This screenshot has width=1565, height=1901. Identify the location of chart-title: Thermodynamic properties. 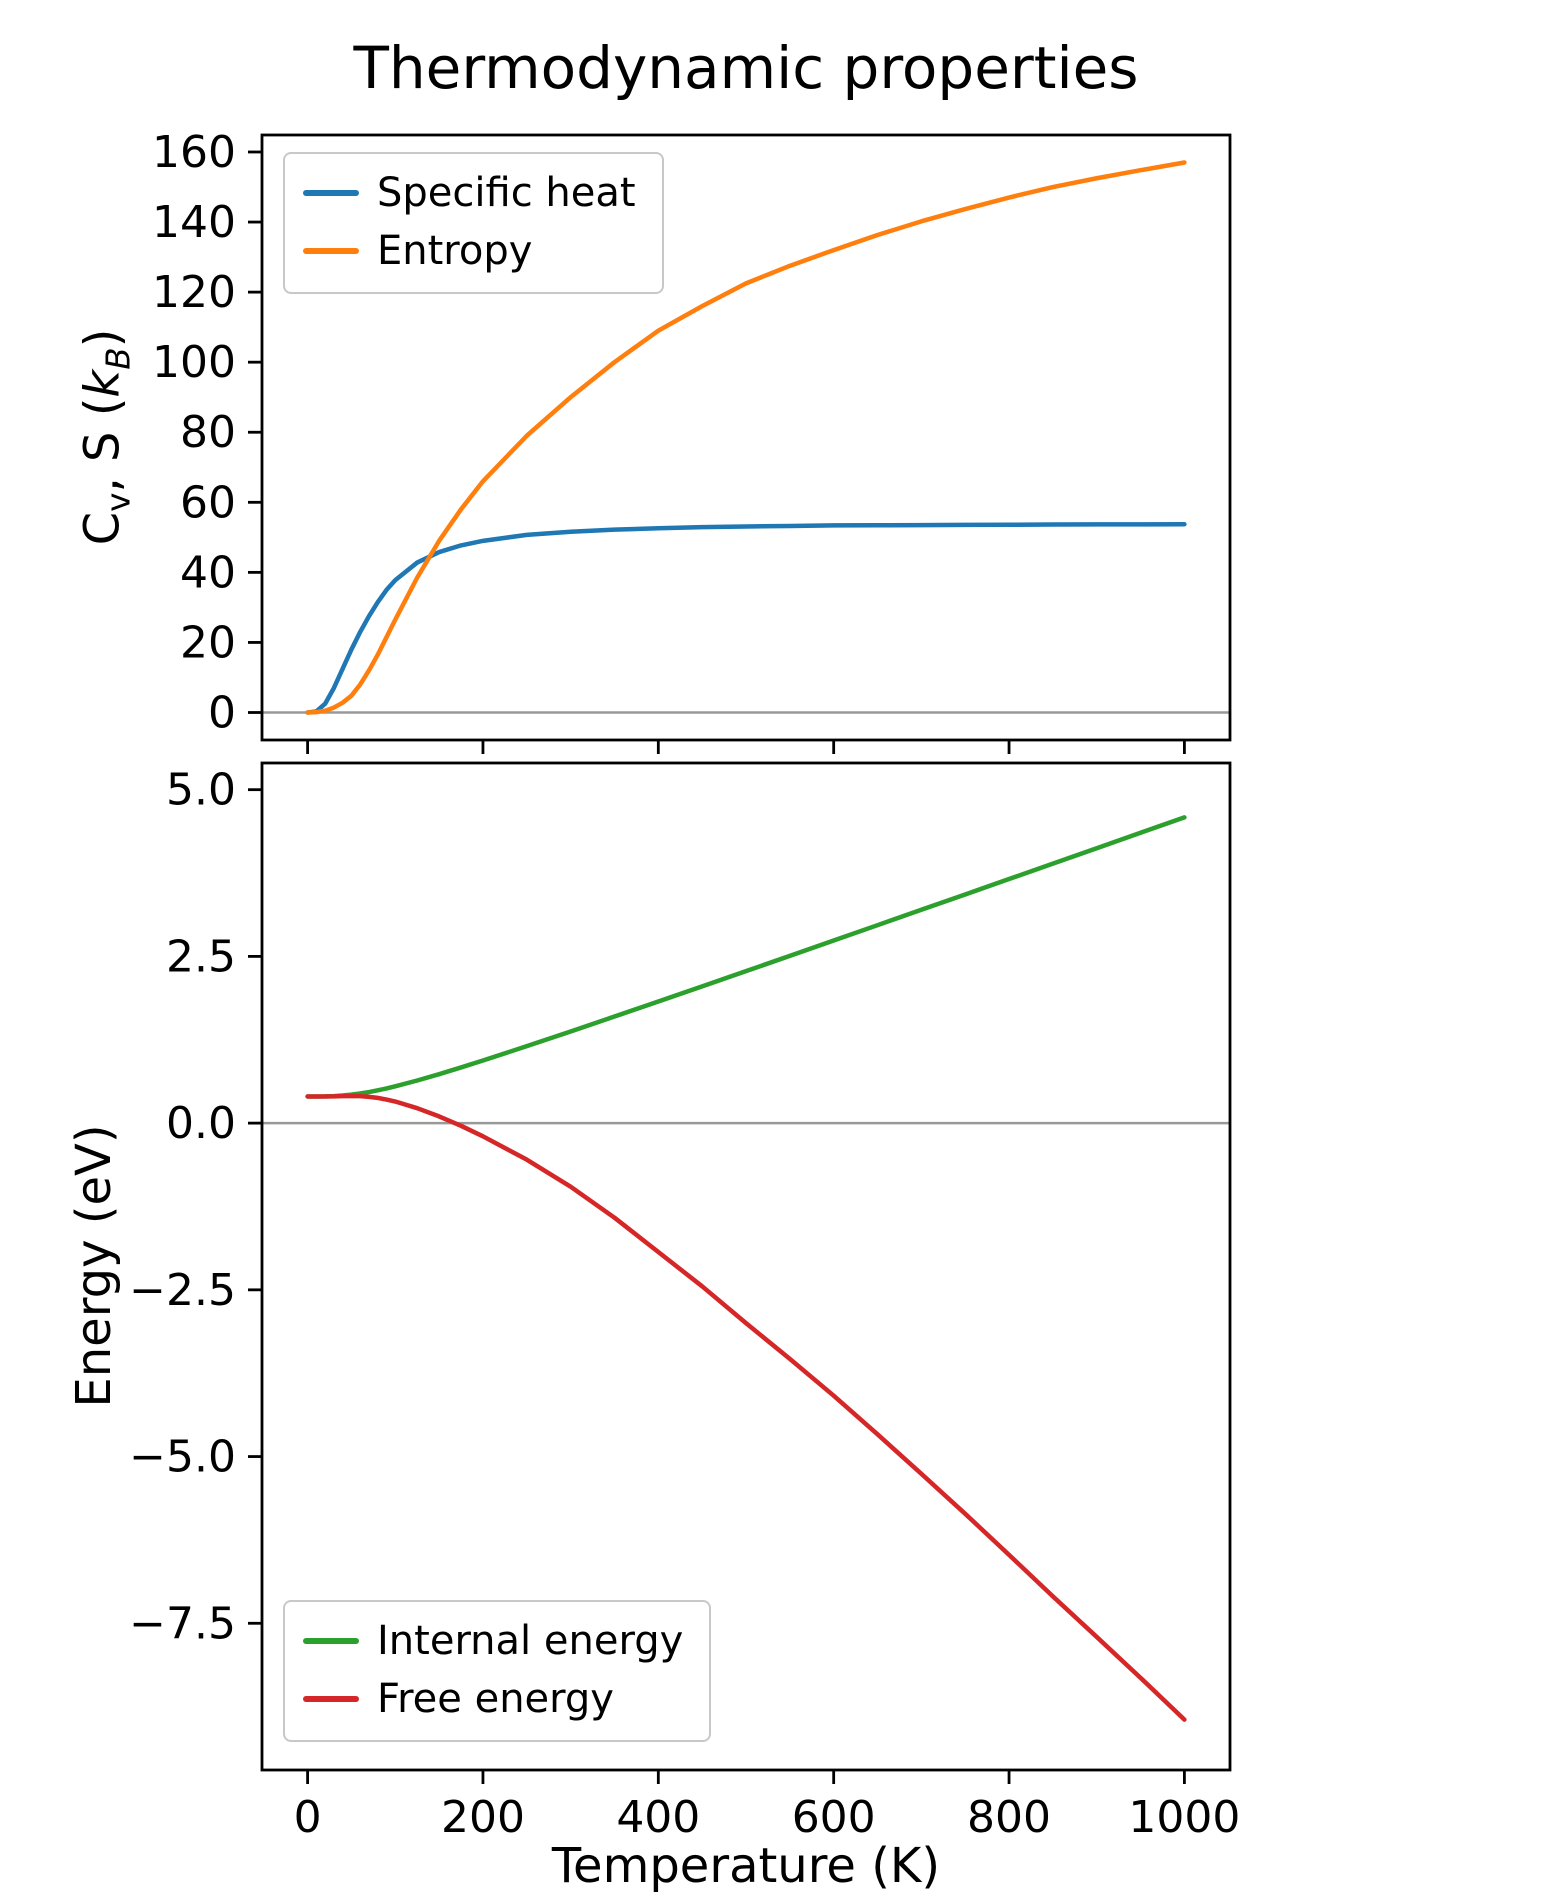
(746, 68).